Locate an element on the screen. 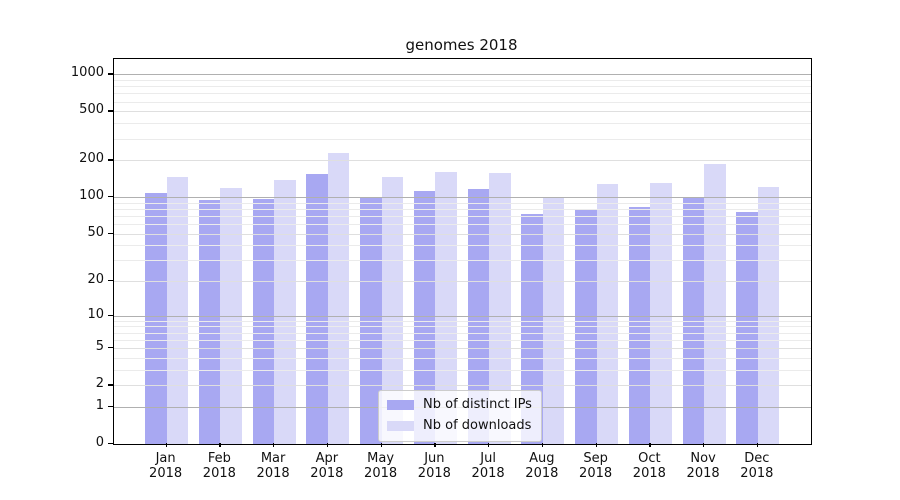  bar-downloads-sep is located at coordinates (607, 314).